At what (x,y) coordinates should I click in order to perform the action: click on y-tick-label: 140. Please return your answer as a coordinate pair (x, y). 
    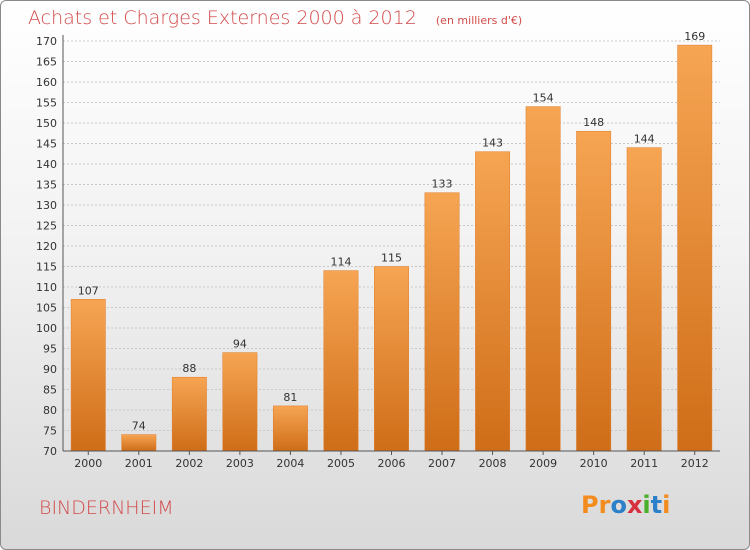
    Looking at the image, I should click on (46, 164).